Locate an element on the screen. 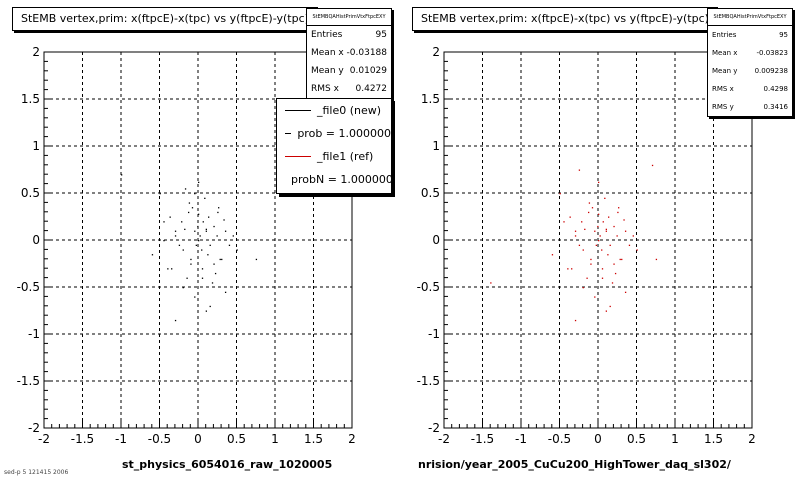 The width and height of the screenshot is (800, 480). legend-label: _file1 (ref) is located at coordinates (345, 156).